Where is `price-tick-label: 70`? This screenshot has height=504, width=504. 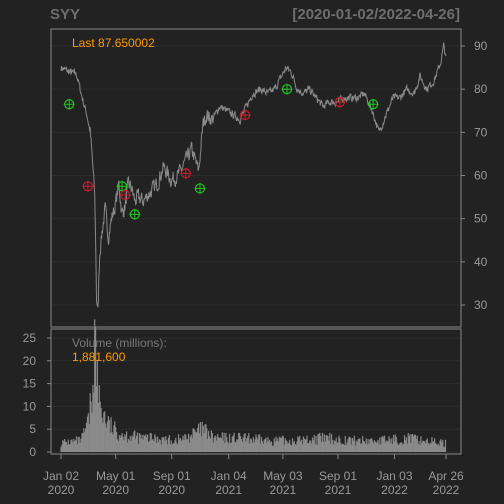 price-tick-label: 70 is located at coordinates (481, 132).